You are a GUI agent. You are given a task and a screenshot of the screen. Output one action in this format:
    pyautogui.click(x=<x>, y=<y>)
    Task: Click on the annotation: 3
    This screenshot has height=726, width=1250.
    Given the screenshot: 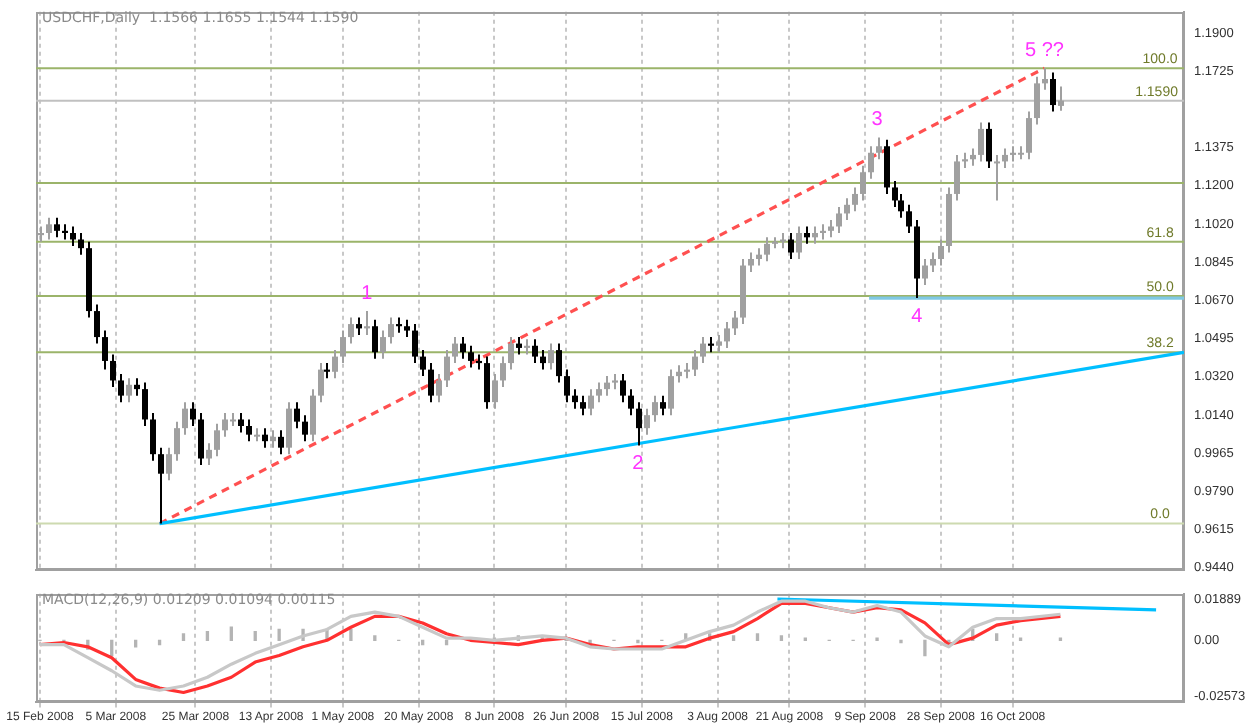 What is the action you would take?
    pyautogui.click(x=877, y=120)
    